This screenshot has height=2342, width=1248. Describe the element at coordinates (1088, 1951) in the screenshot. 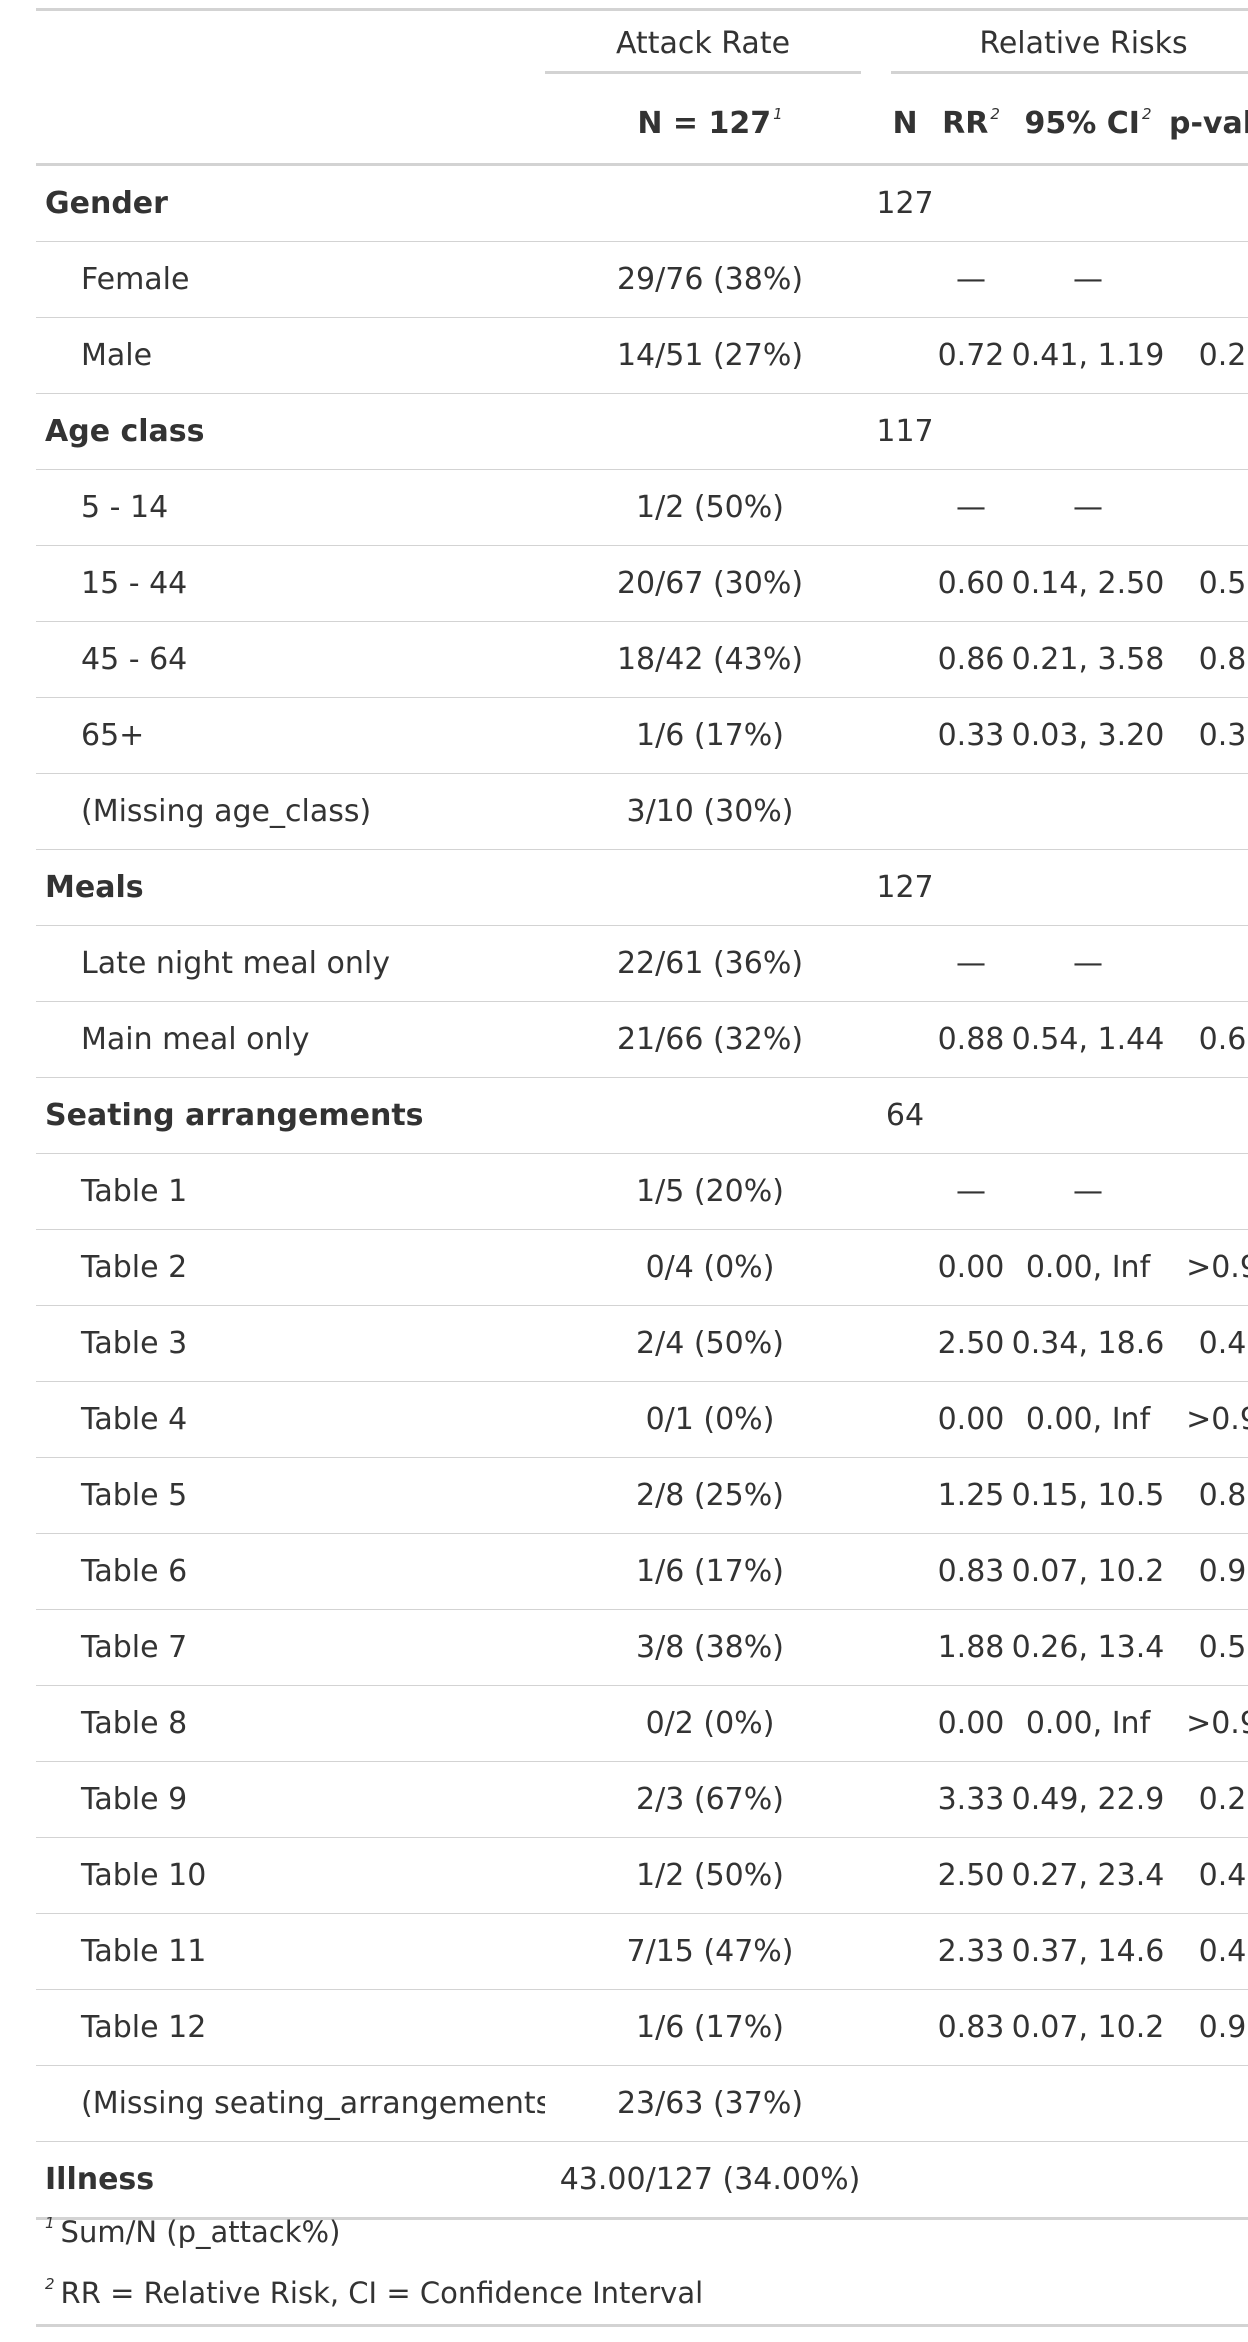

I see `cell-ci: 0.37, 14.6` at that location.